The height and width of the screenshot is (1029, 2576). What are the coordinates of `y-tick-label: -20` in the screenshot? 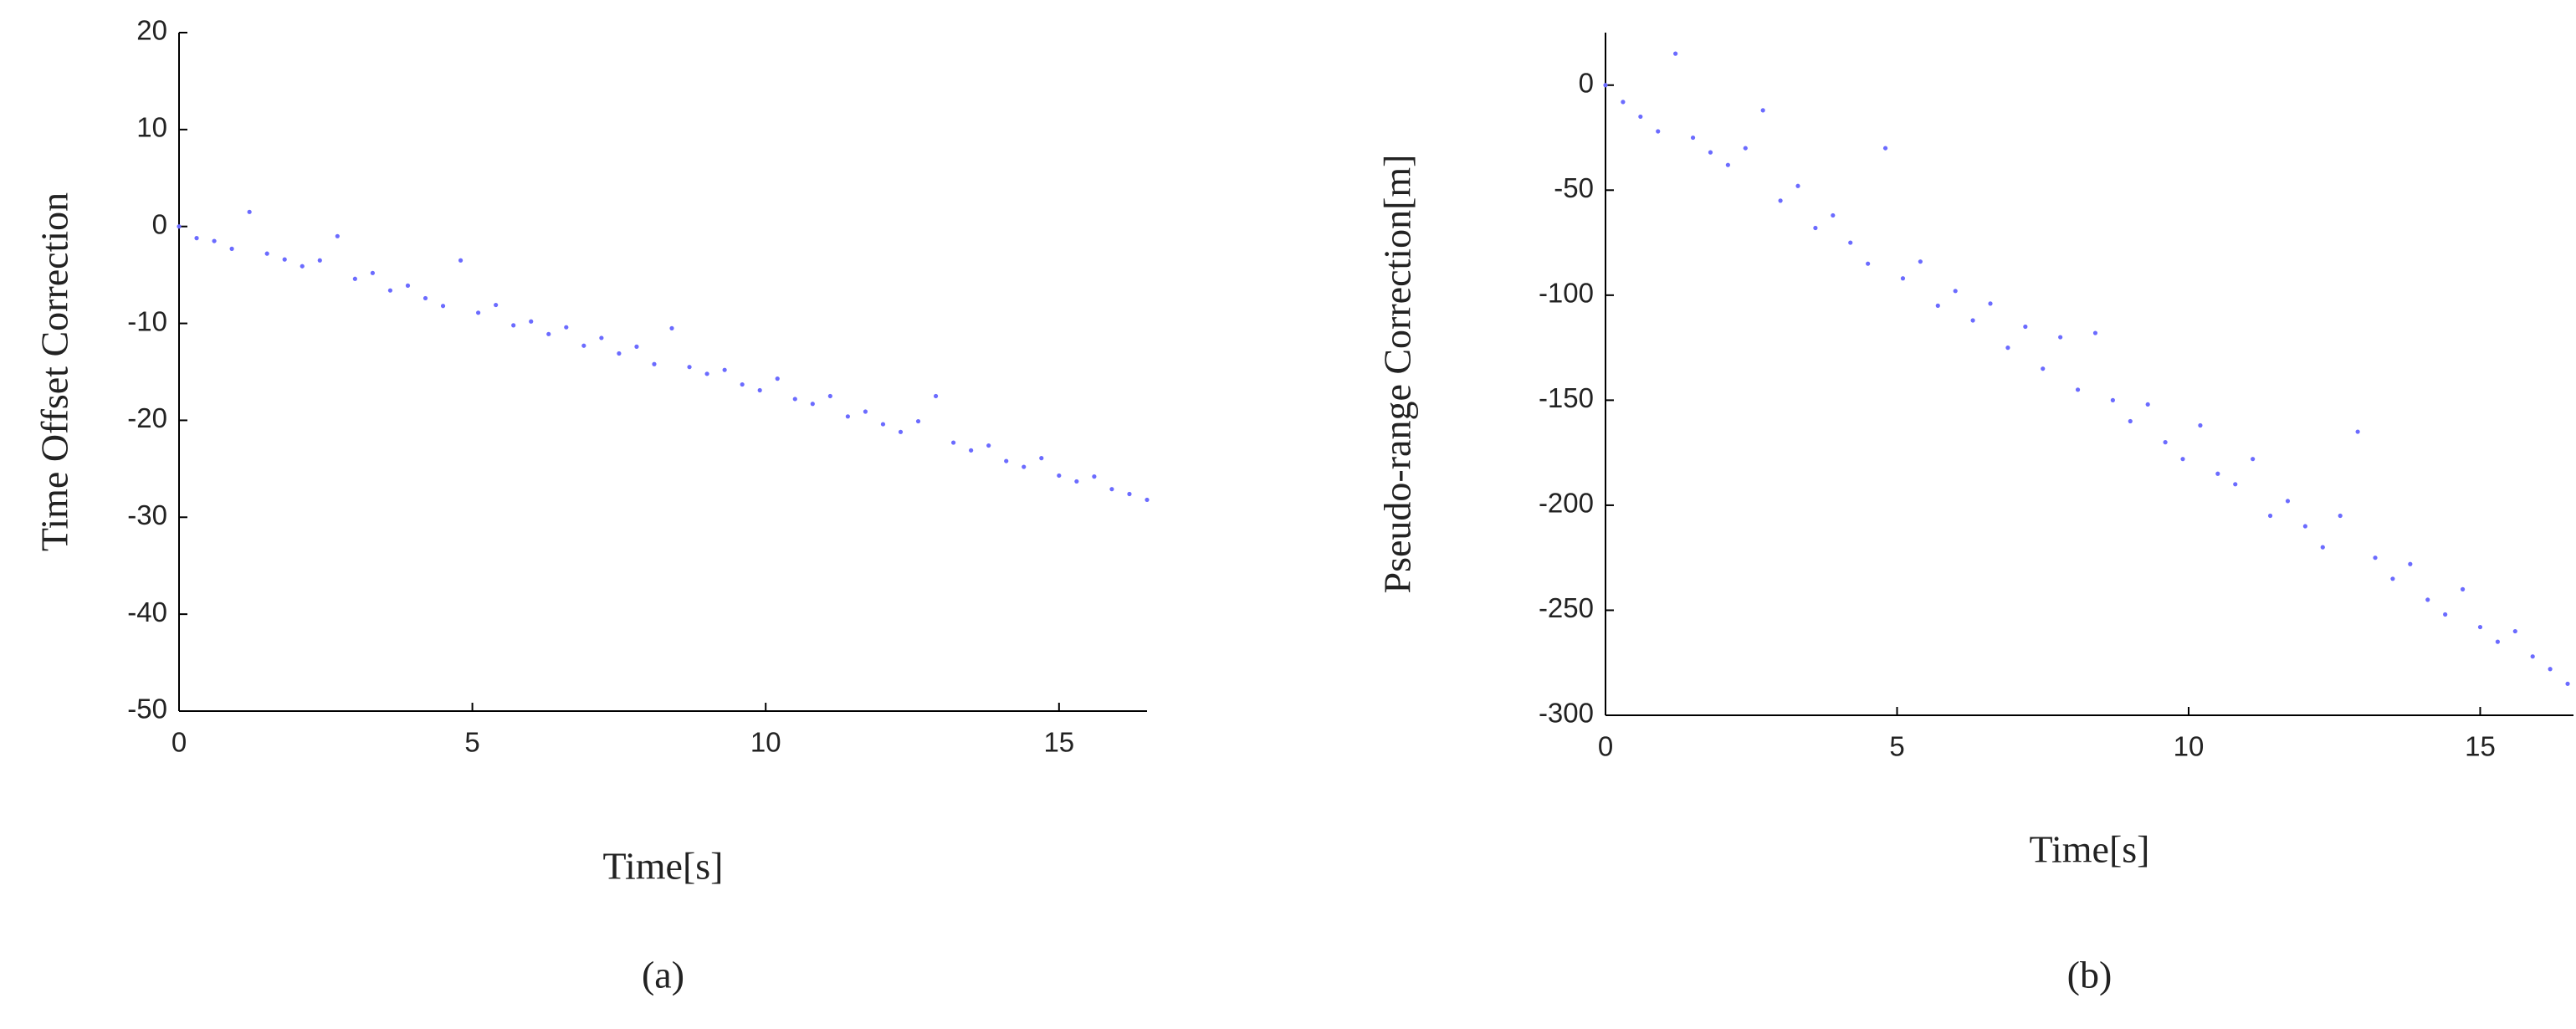 It's located at (147, 417).